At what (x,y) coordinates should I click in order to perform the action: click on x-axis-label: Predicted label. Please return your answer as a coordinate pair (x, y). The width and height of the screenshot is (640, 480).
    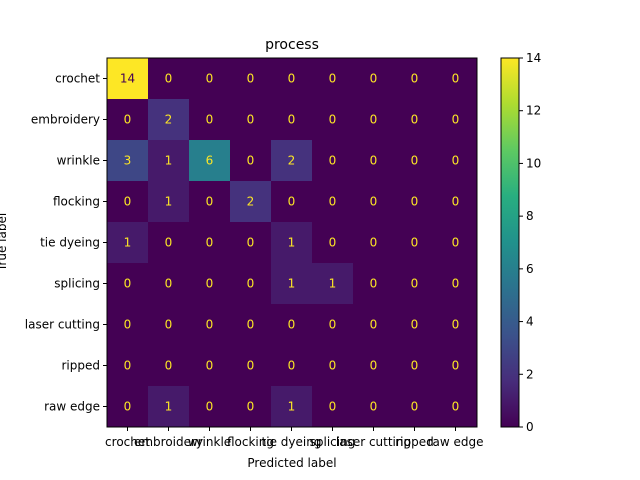
    Looking at the image, I should click on (291, 463).